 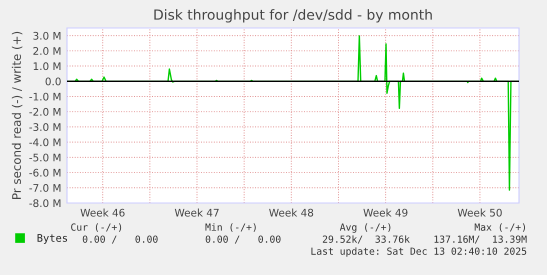 What do you see at coordinates (418, 252) in the screenshot?
I see `text: Last update: Sat Dec 13 02:40:10 2025` at bounding box center [418, 252].